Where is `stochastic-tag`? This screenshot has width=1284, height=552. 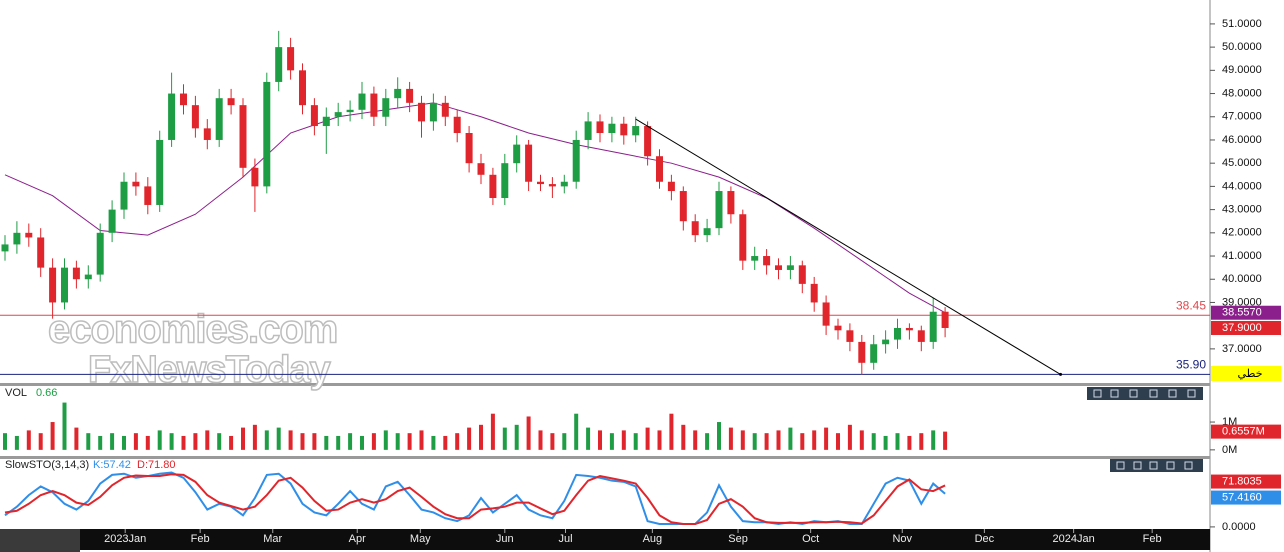
stochastic-tag is located at coordinates (1246, 481).